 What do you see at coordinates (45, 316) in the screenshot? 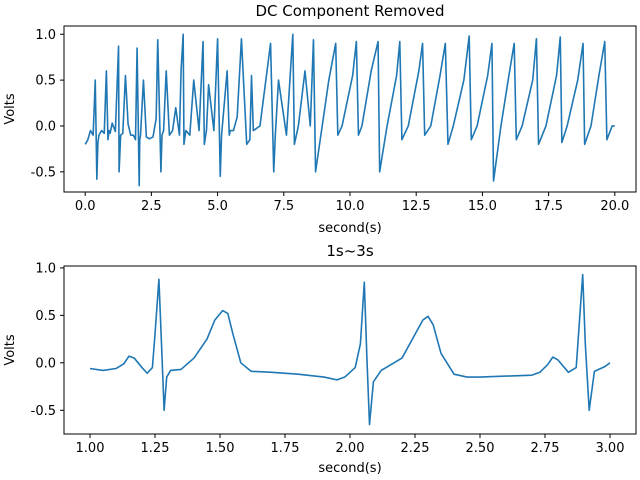
I see `bottom-y-tick-label: 0.5` at bounding box center [45, 316].